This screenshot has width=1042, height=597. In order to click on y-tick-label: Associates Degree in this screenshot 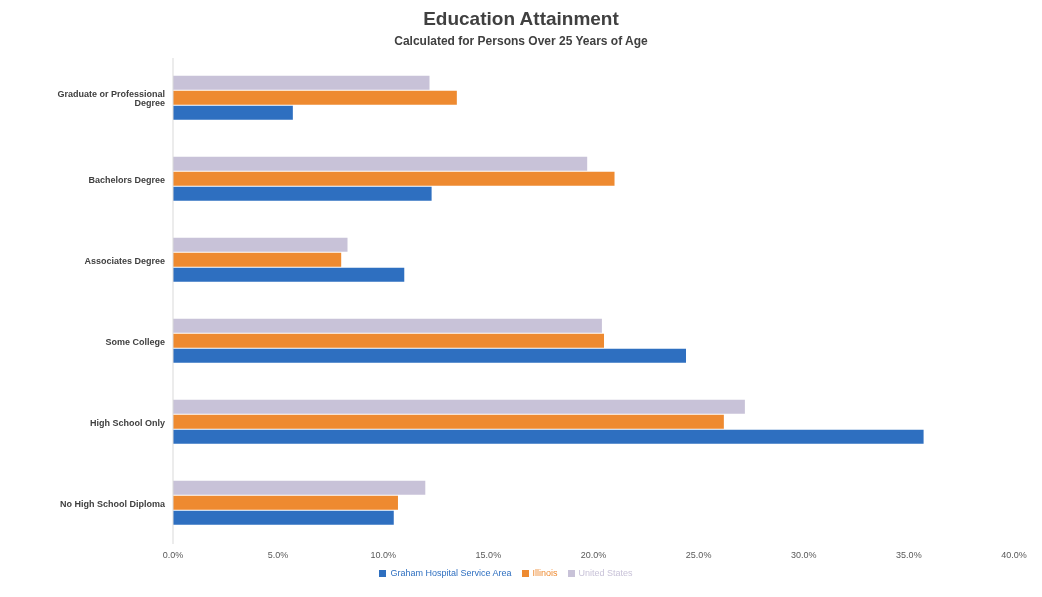, I will do `click(124, 260)`.